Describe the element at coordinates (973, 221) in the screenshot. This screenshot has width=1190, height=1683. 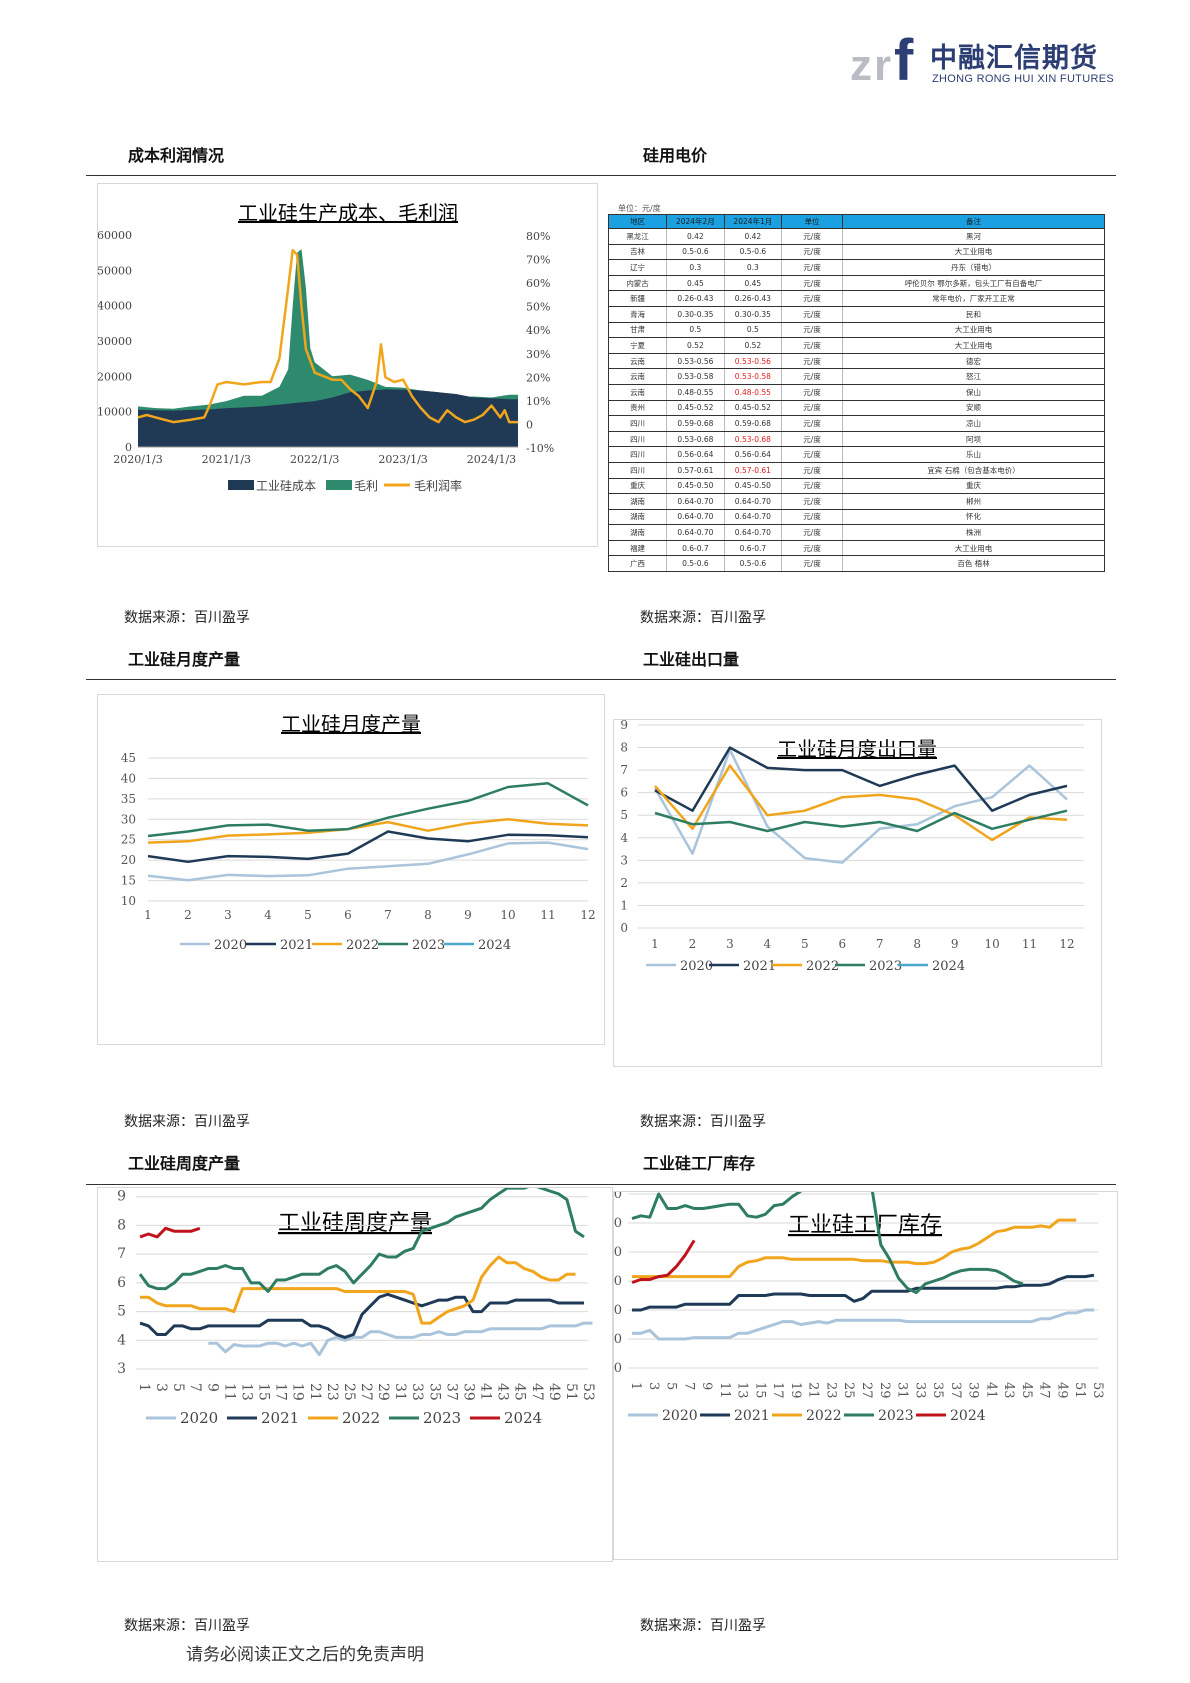
I see `table-header-cell: 备注` at that location.